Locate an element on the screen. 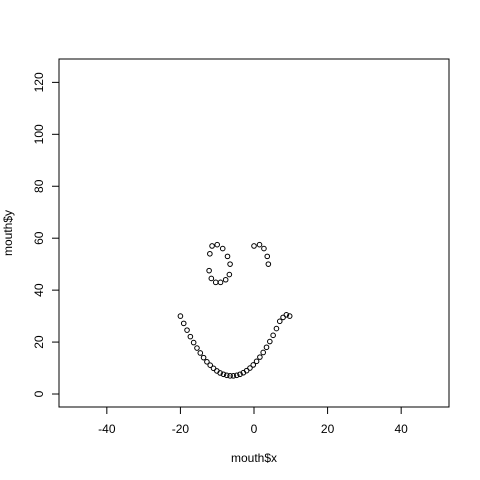  x-tick-label: 0 is located at coordinates (254, 429).